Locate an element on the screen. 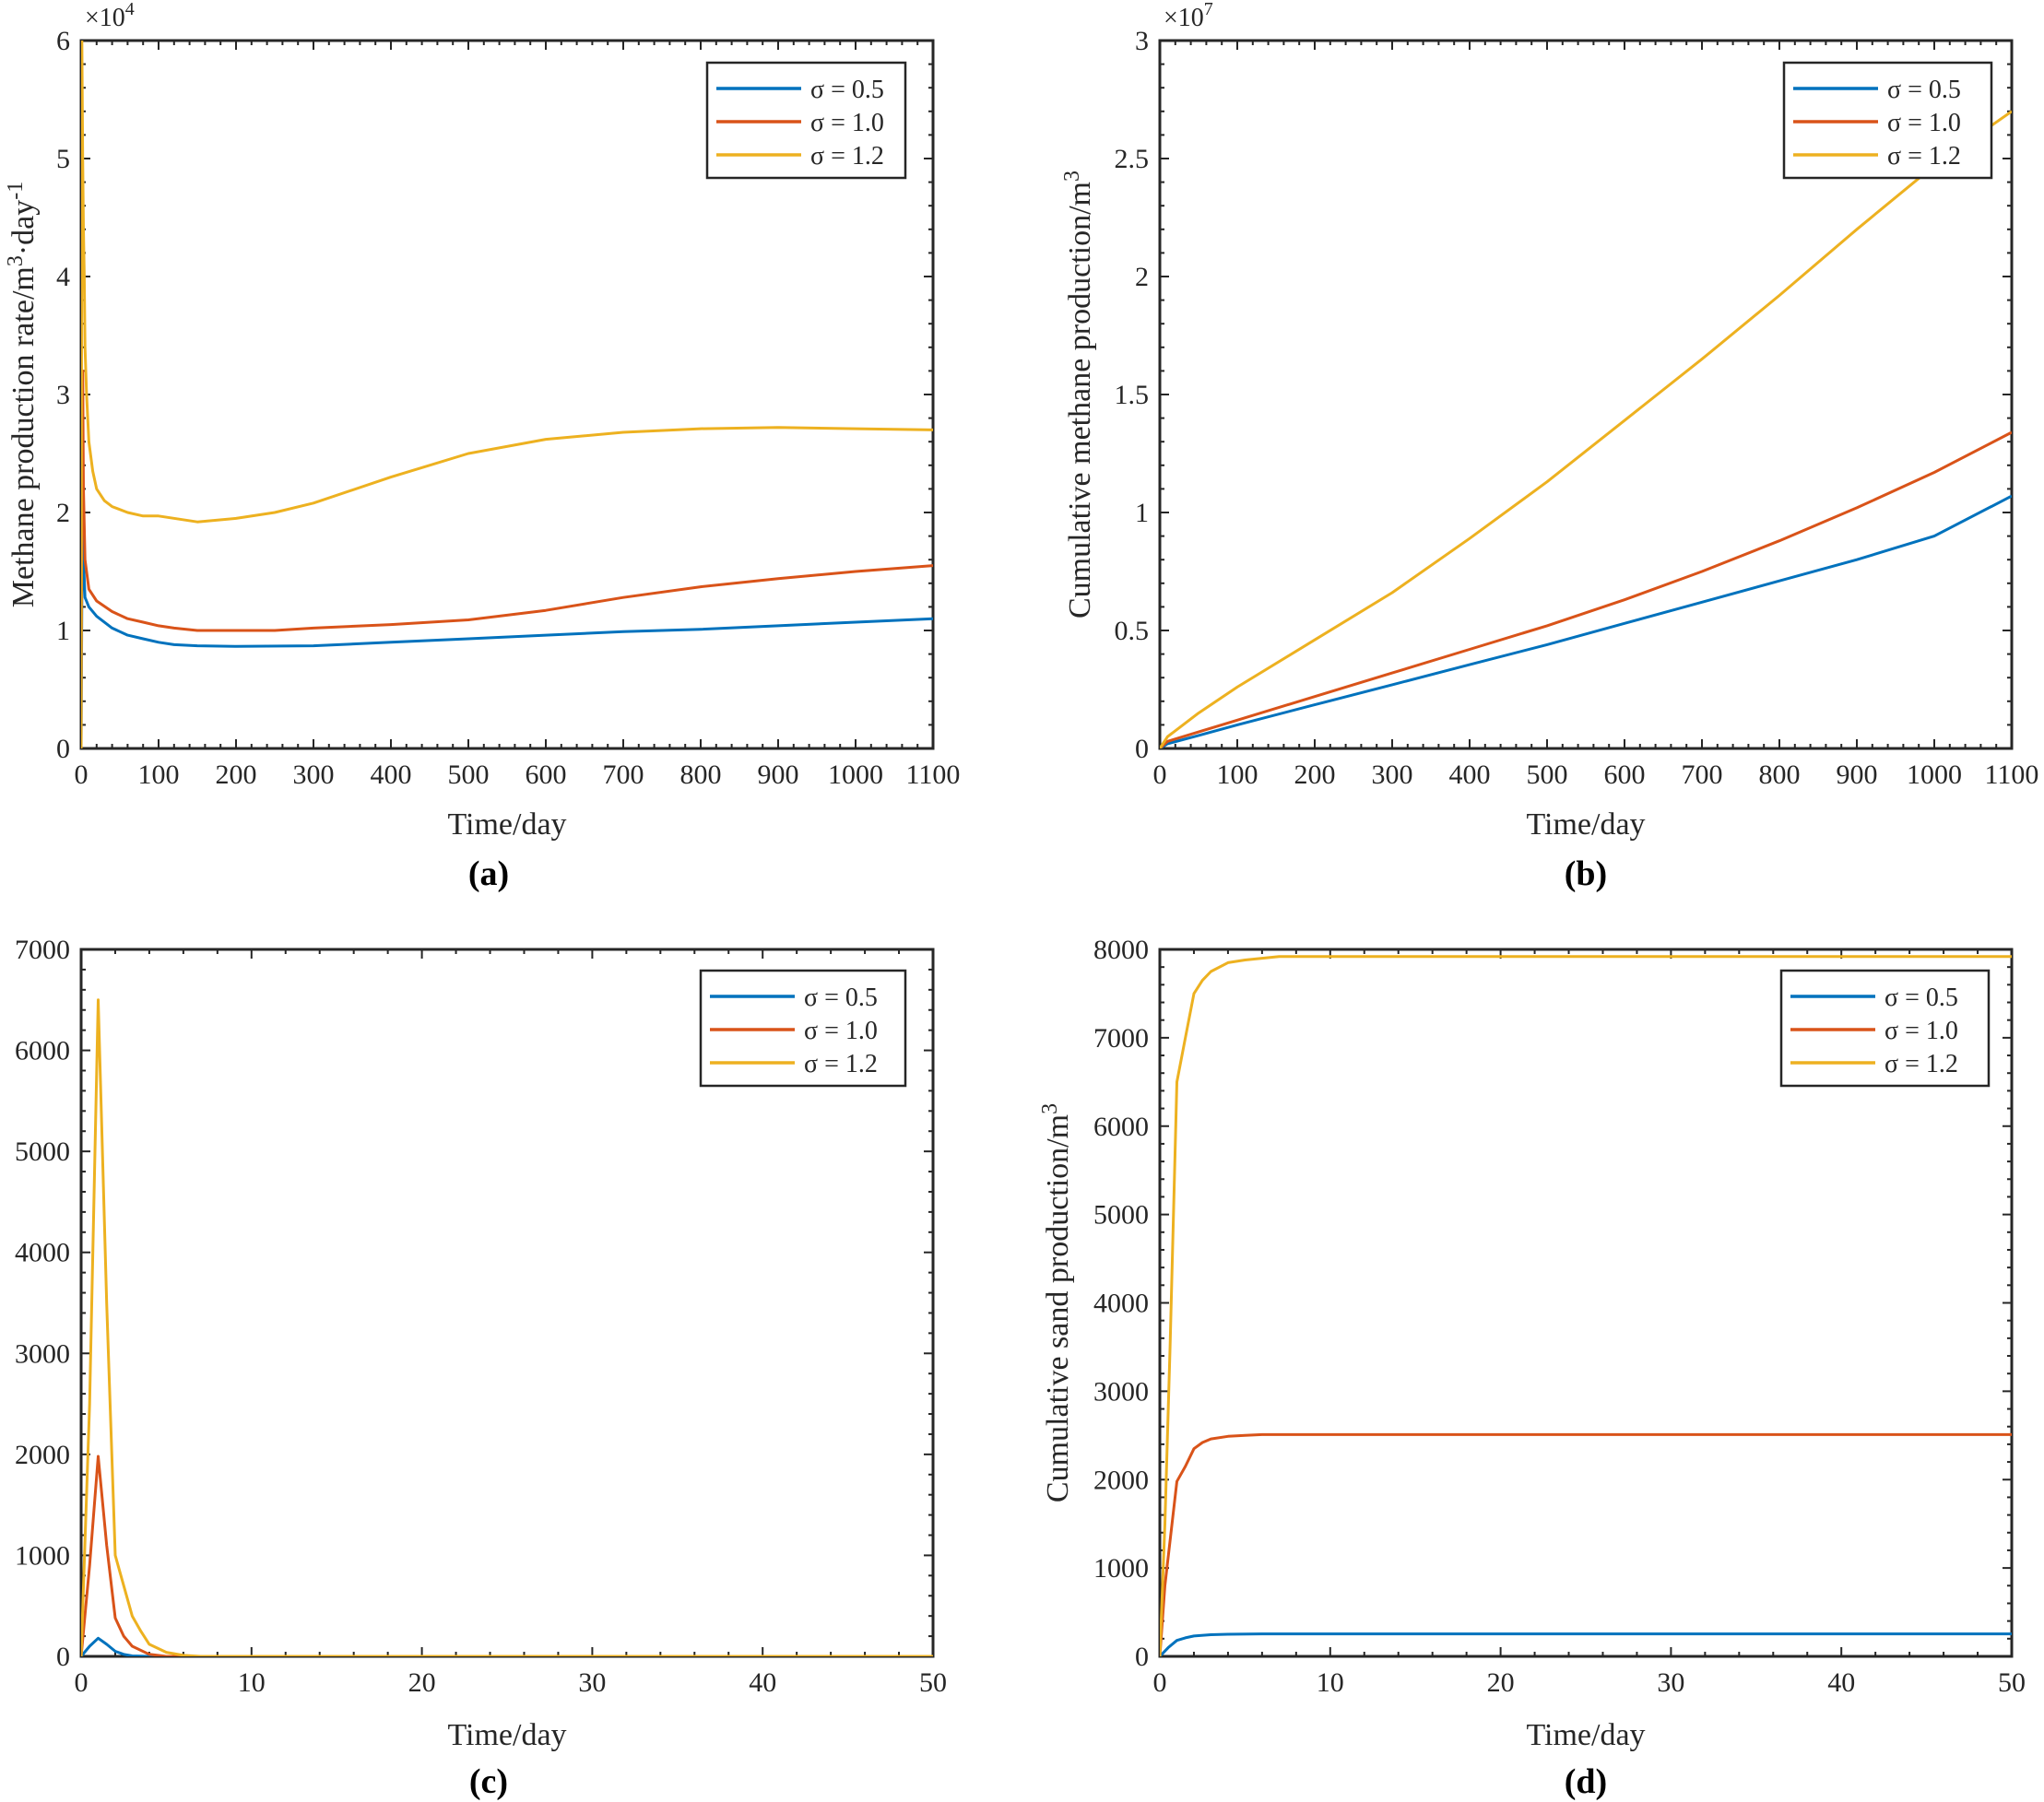  x-tick-label: 300 is located at coordinates (314, 775).